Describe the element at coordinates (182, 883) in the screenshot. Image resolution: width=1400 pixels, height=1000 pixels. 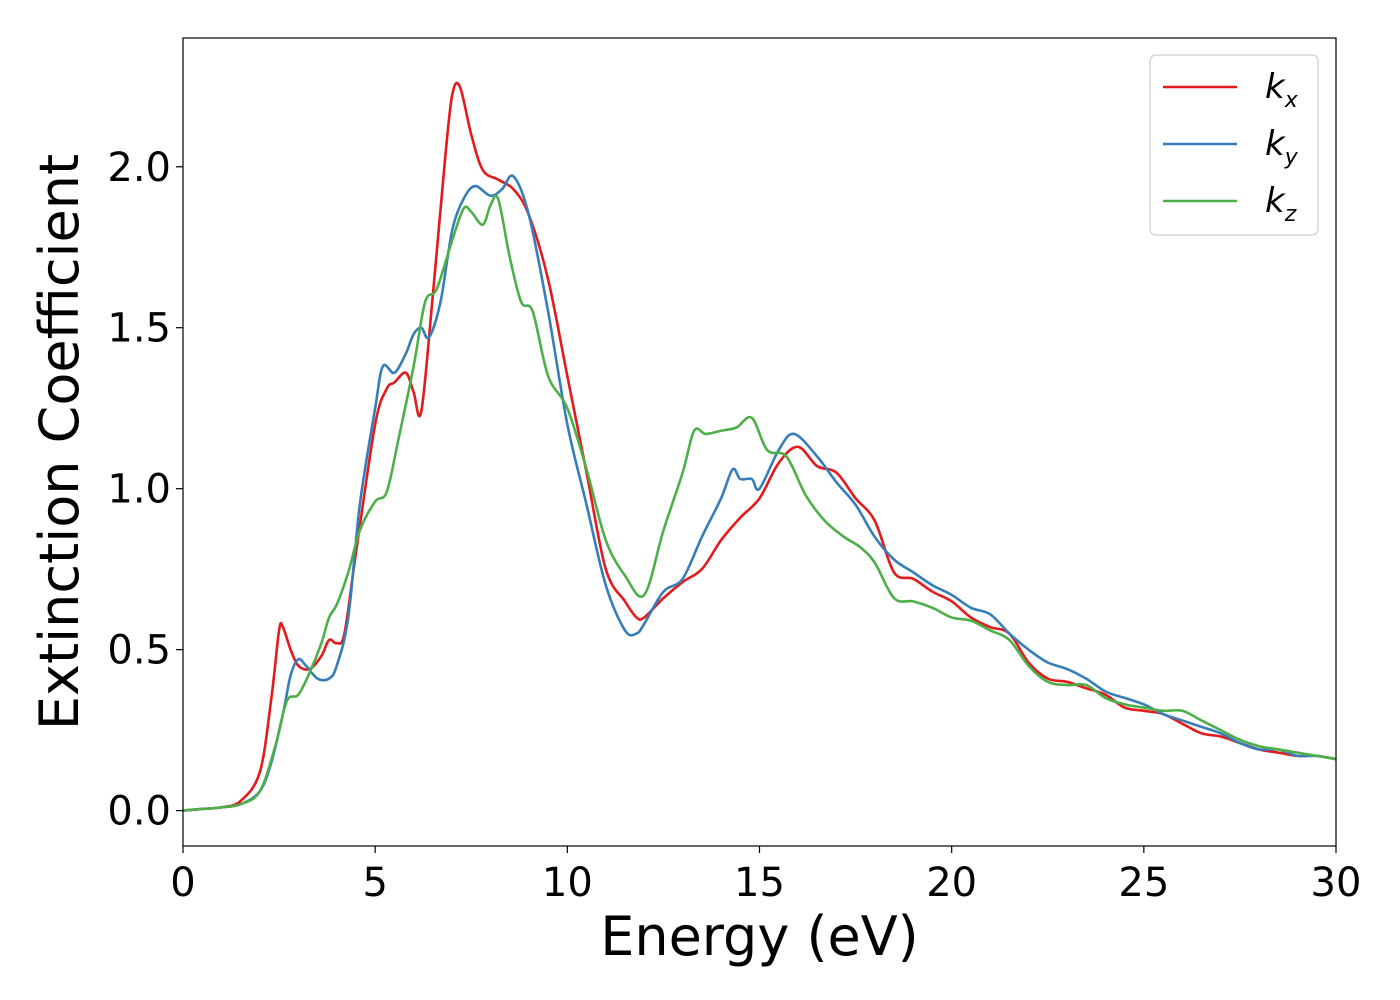
I see `x-tick-label: 0` at that location.